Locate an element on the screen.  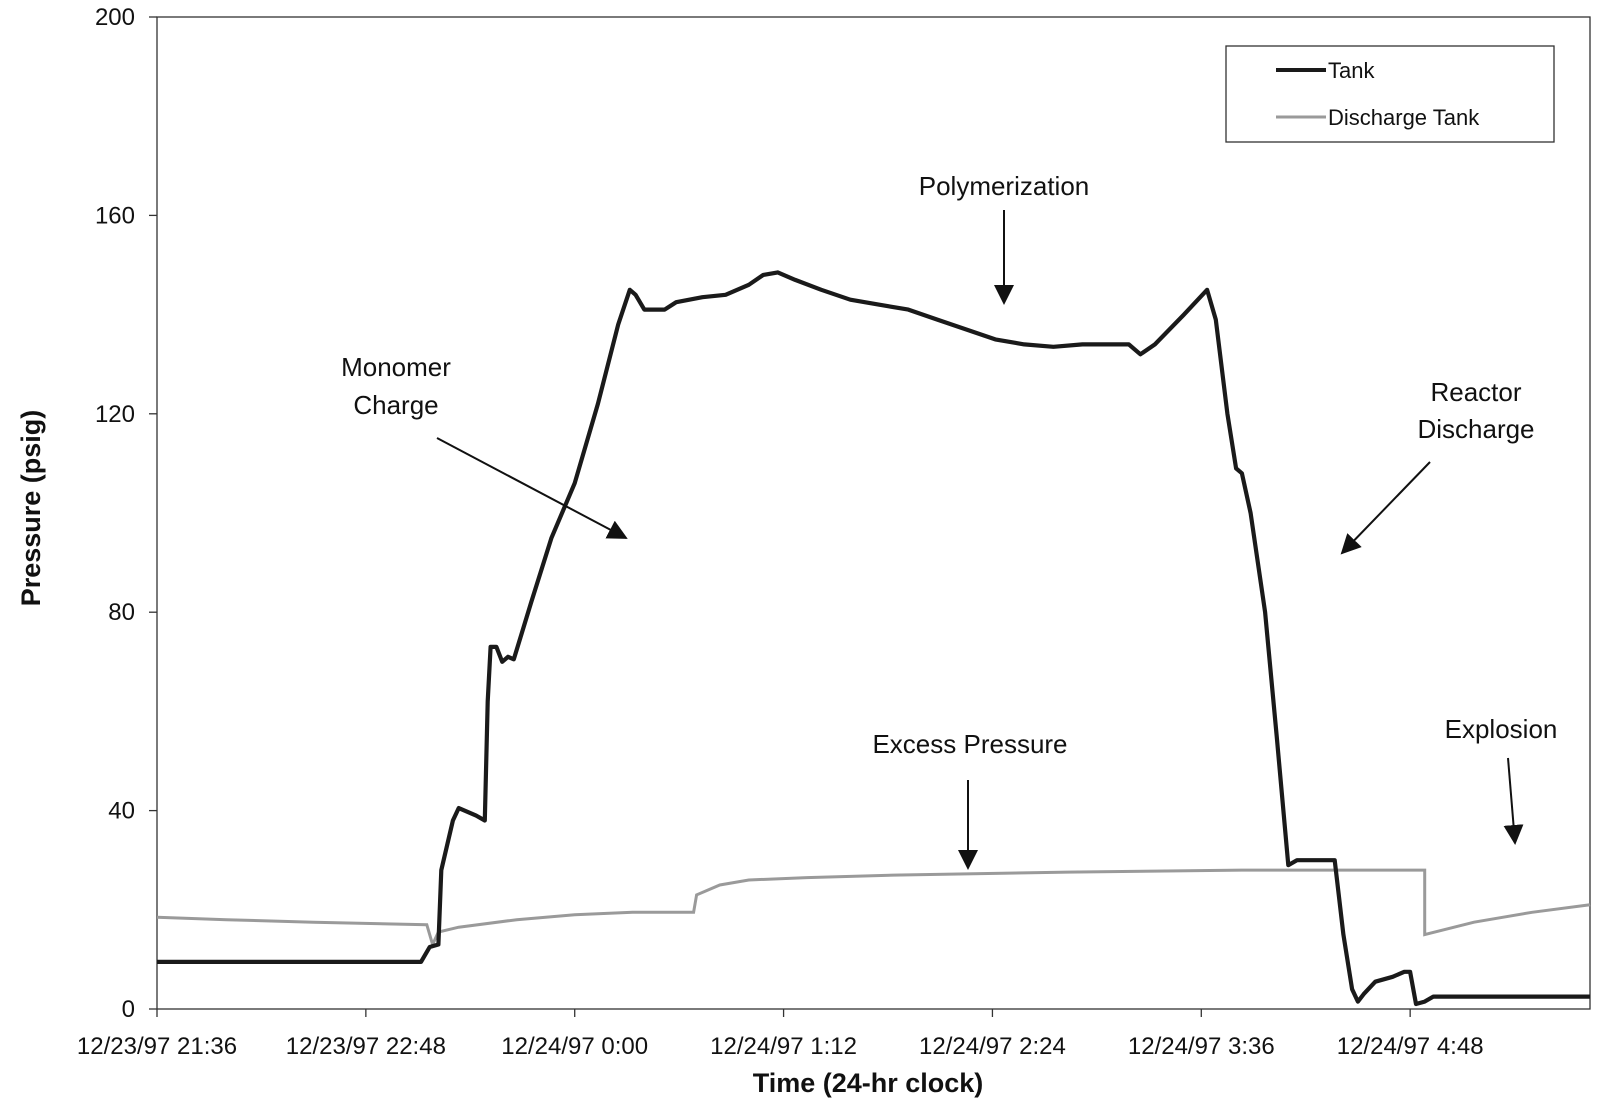
svg-text: Tank is located at coordinates (1351, 70).